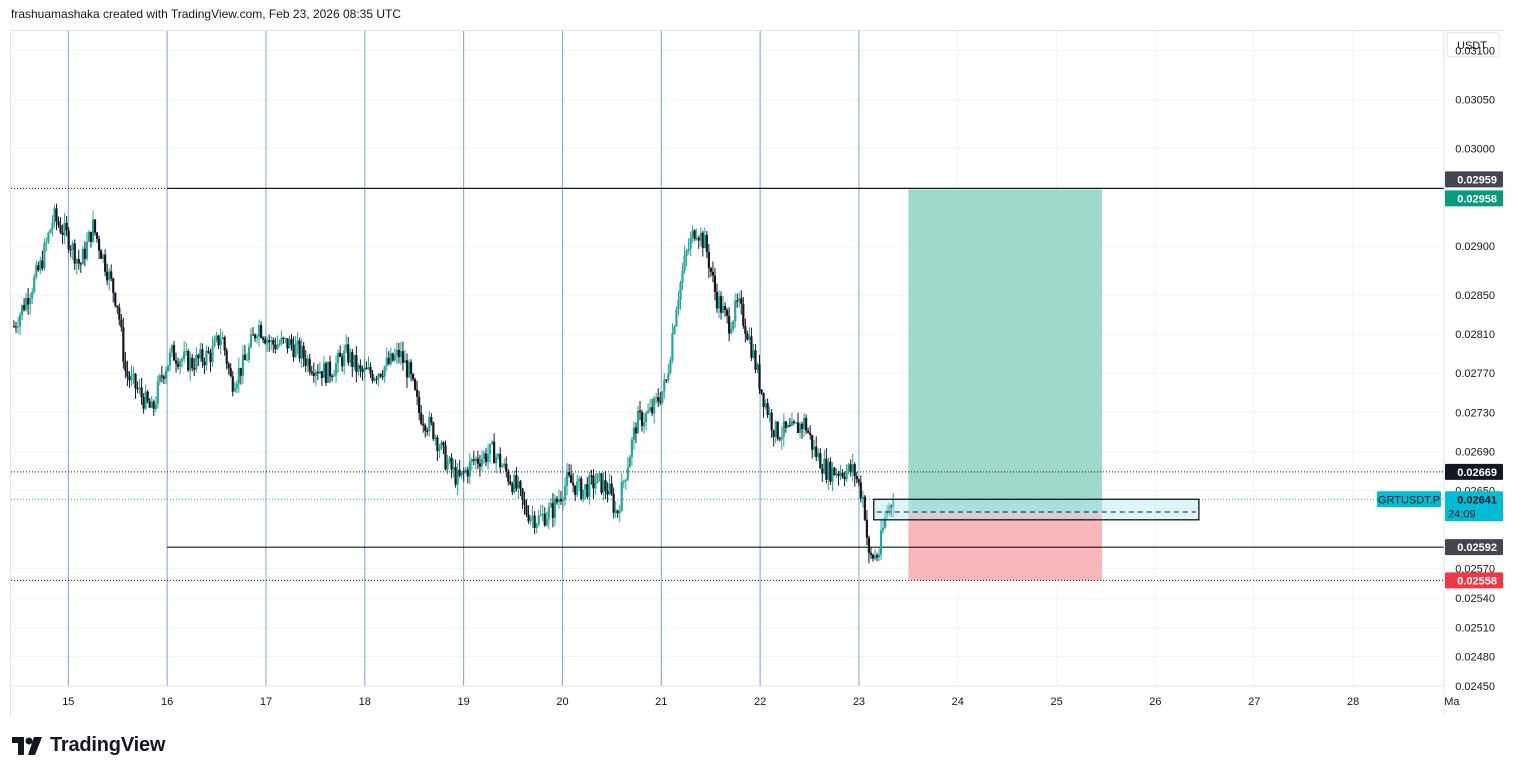 The image size is (1515, 775). I want to click on entry-box, so click(1036, 509).